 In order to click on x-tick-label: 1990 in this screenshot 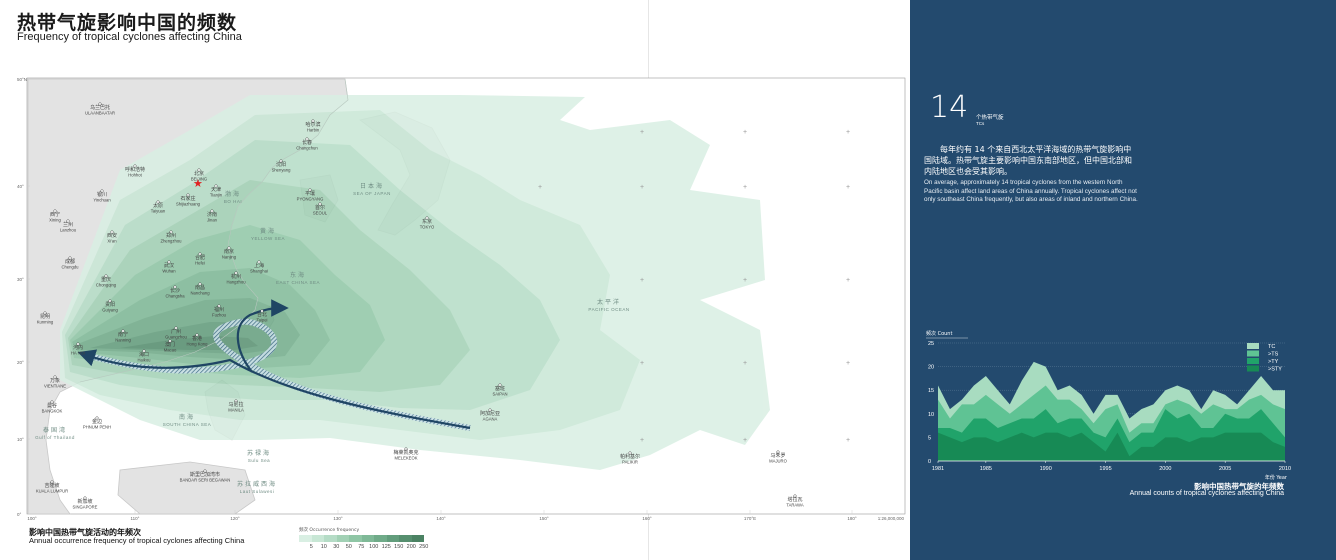, I will do `click(1046, 469)`.